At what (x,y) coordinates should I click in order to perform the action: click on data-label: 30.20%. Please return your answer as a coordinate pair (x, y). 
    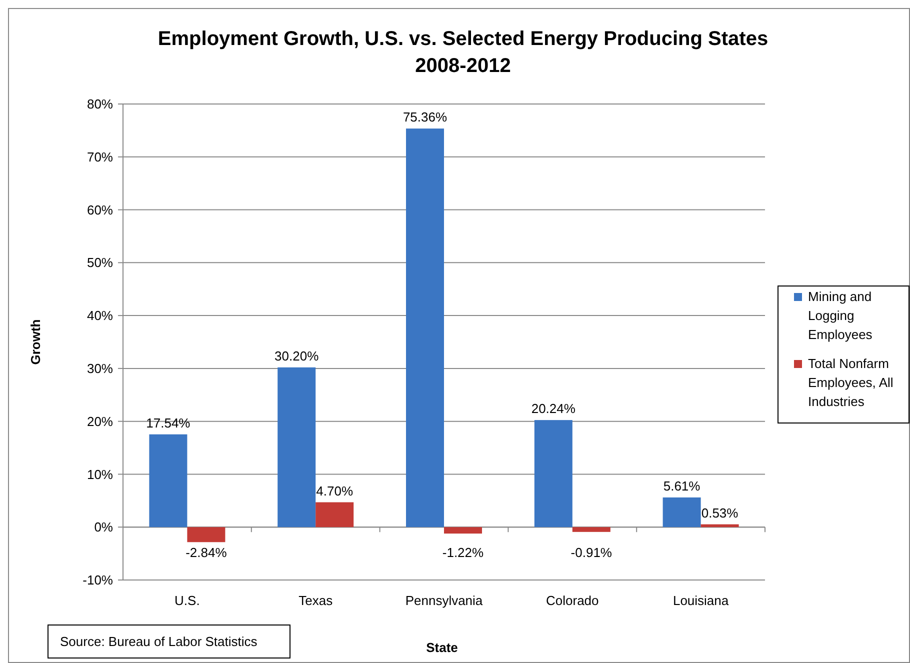
    Looking at the image, I should click on (297, 356).